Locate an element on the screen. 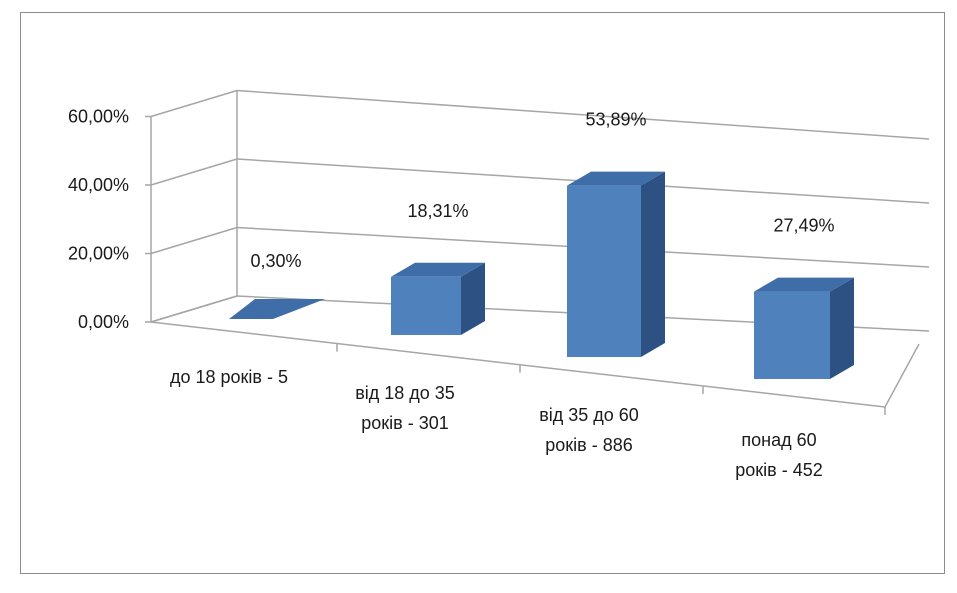 Image resolution: width=957 pixels, height=593 pixels. category-label: років - 886 is located at coordinates (589, 445).